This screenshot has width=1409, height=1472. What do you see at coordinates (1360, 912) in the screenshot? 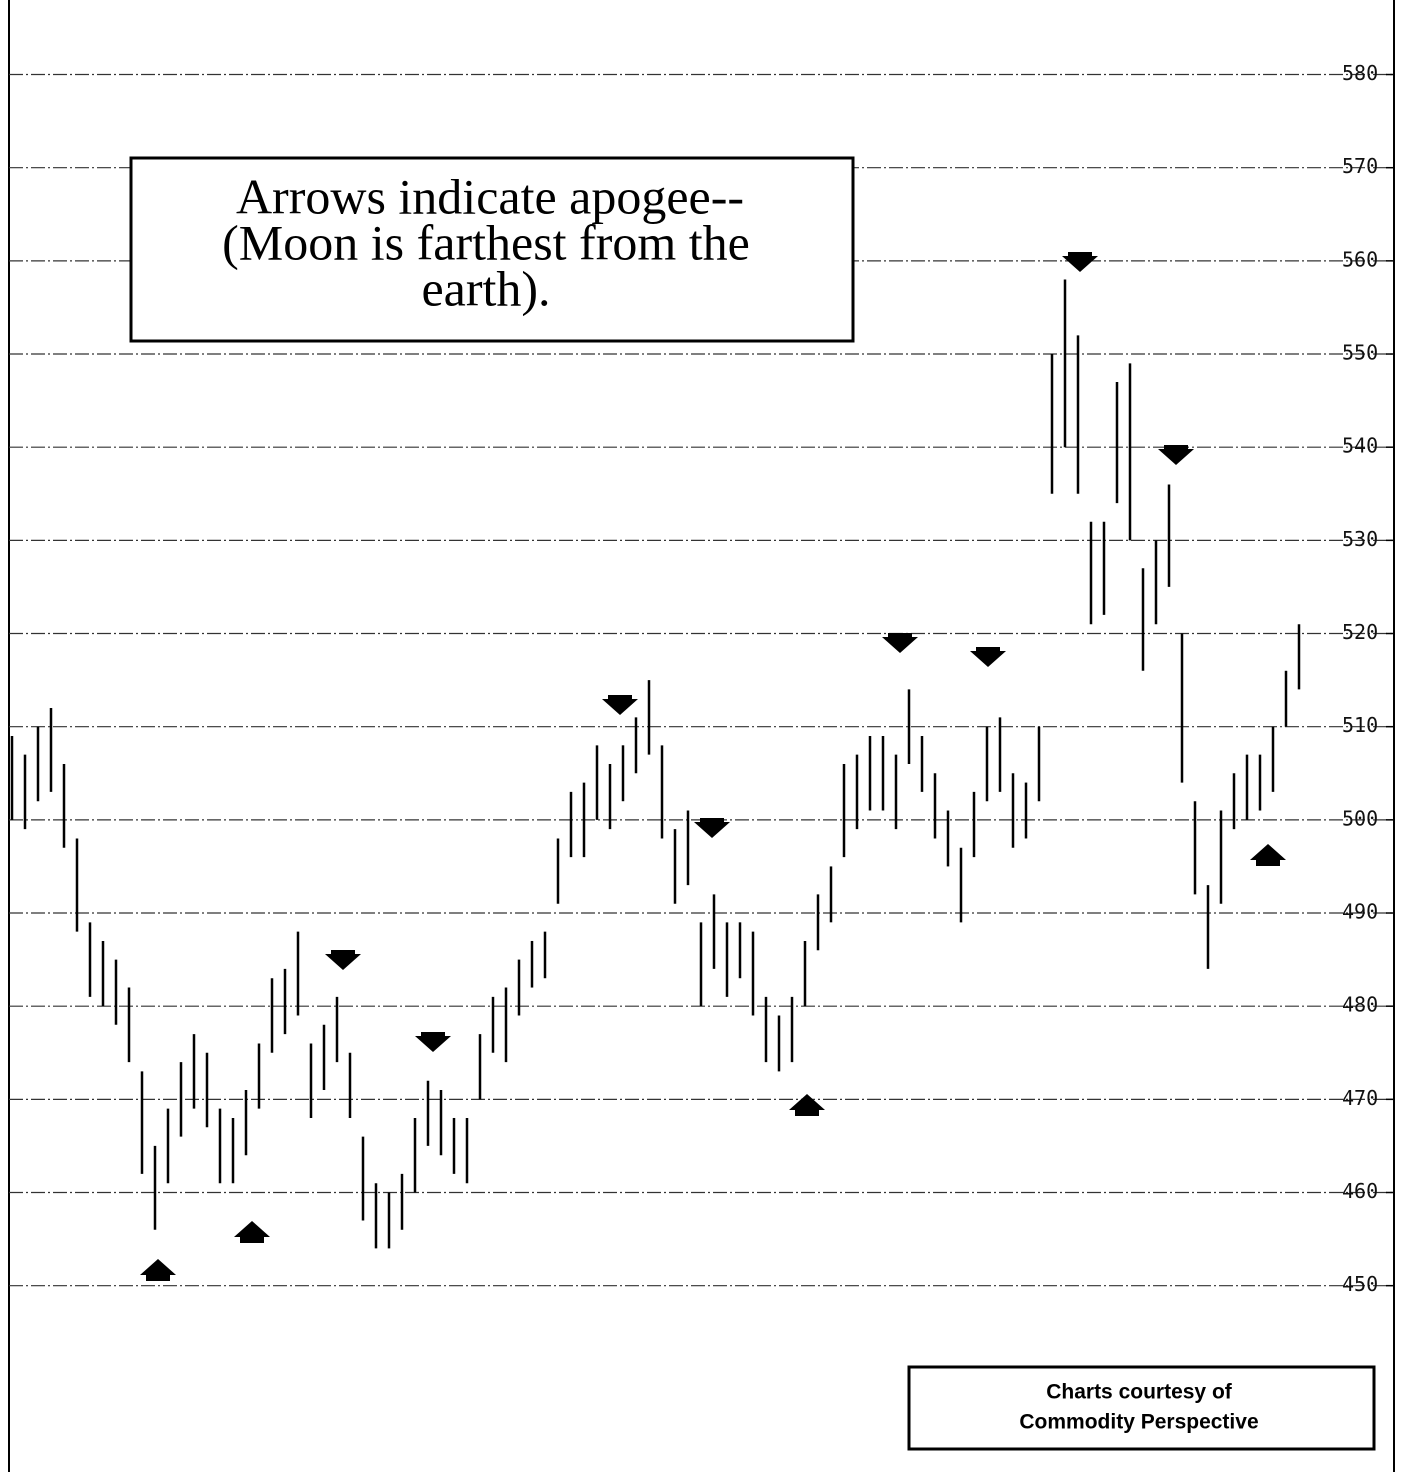
I see `y-tick-label: 490` at bounding box center [1360, 912].